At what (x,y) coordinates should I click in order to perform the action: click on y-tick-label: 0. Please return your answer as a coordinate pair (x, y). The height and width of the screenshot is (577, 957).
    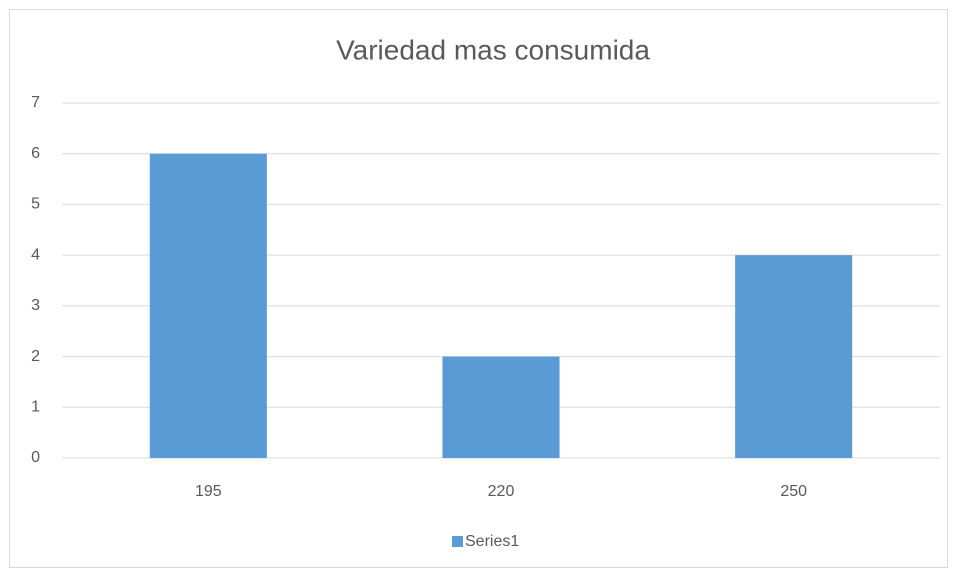
    Looking at the image, I should click on (35, 457).